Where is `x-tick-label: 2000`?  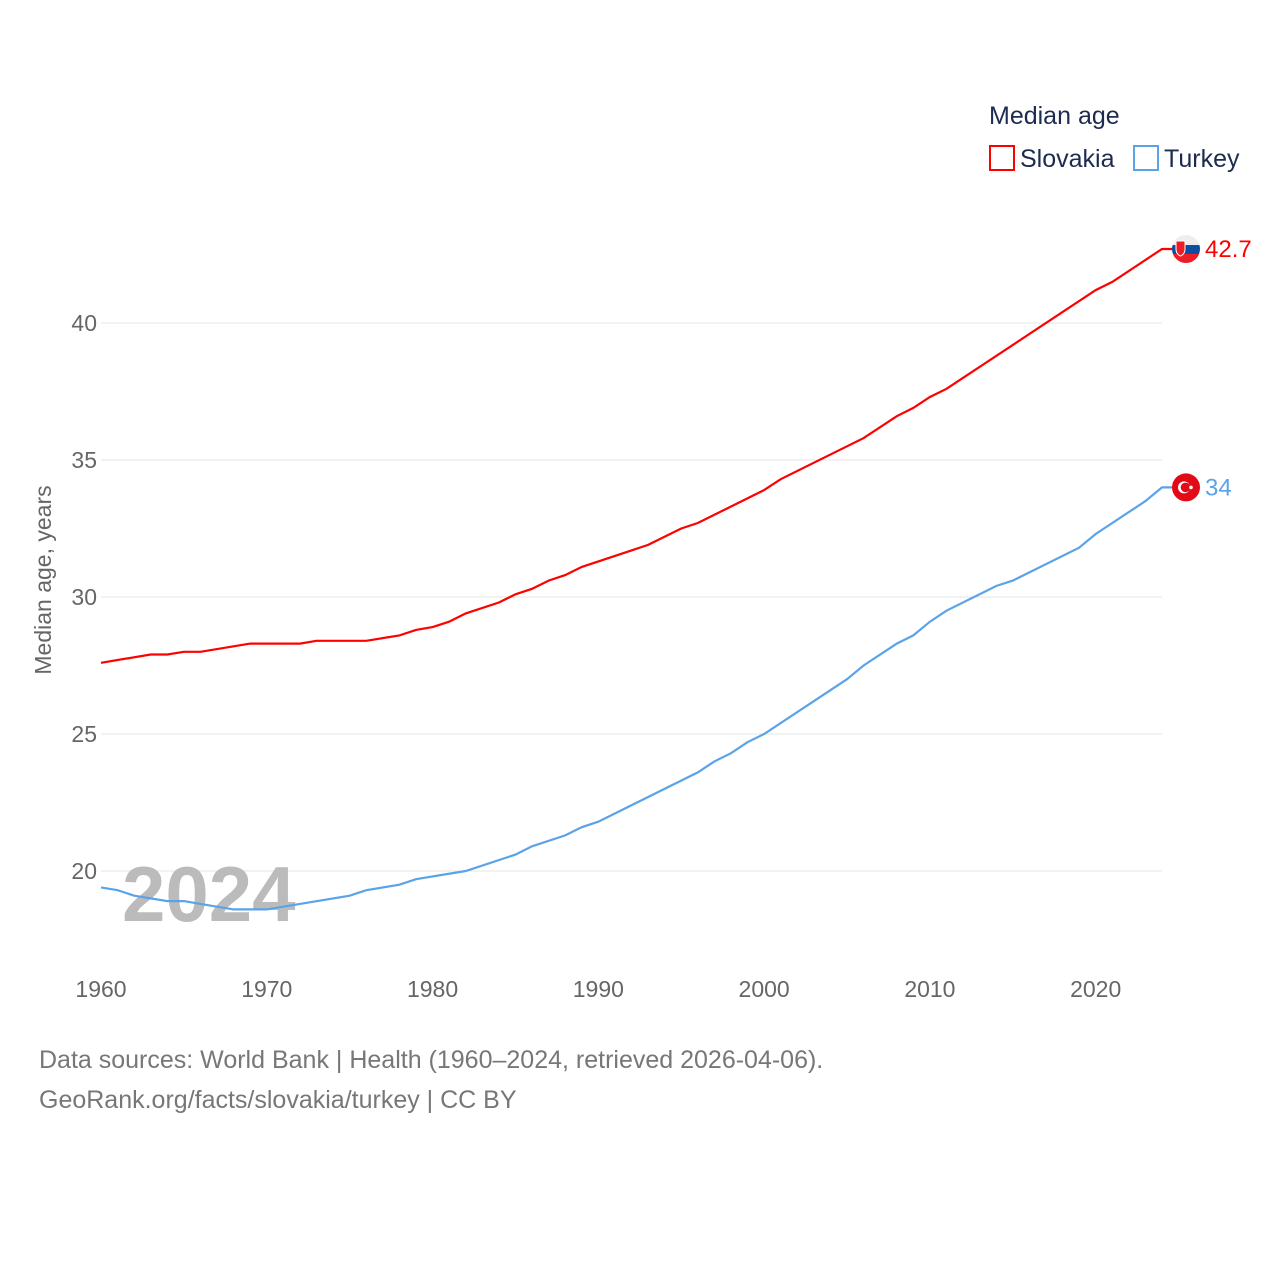
x-tick-label: 2000 is located at coordinates (764, 989).